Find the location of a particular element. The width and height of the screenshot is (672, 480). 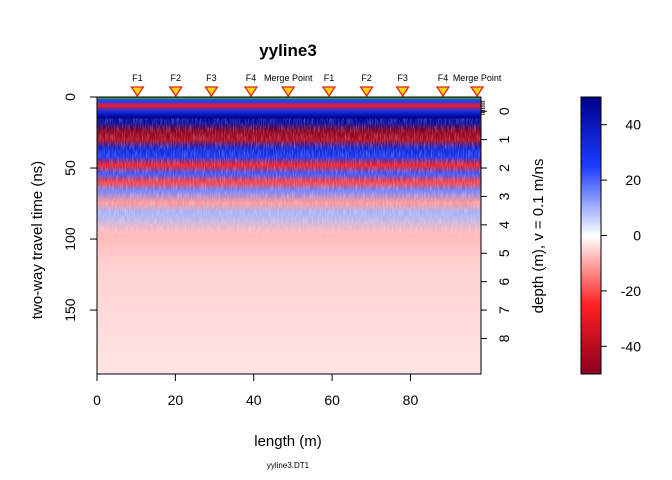

depth-tick-label: 6 is located at coordinates (504, 282).